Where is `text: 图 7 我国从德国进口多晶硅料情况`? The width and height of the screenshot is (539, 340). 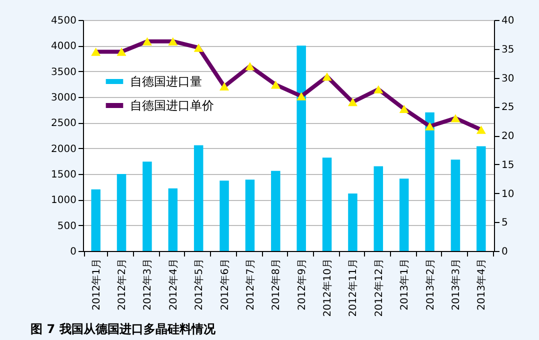 text: 图 7 我国从德国进口多晶硅料情况 is located at coordinates (123, 329).